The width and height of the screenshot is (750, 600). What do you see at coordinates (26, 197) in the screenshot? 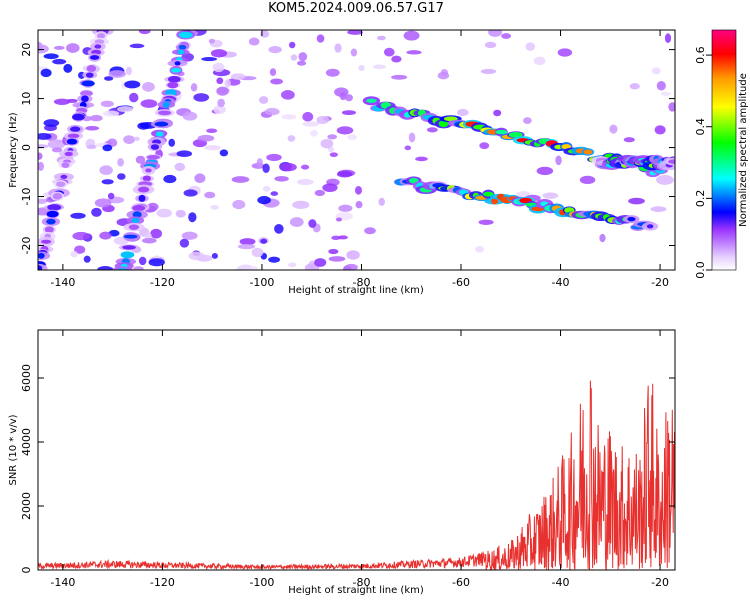
I see `y-tick-label: -10` at bounding box center [26, 197].